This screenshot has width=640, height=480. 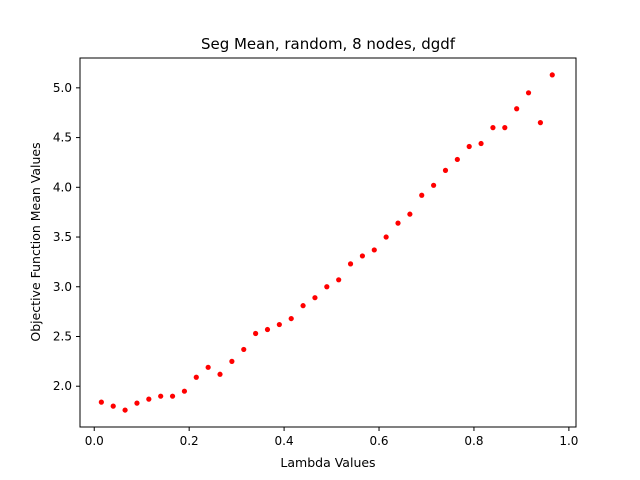 What do you see at coordinates (189, 441) in the screenshot?
I see `x-tick-label: 0.2` at bounding box center [189, 441].